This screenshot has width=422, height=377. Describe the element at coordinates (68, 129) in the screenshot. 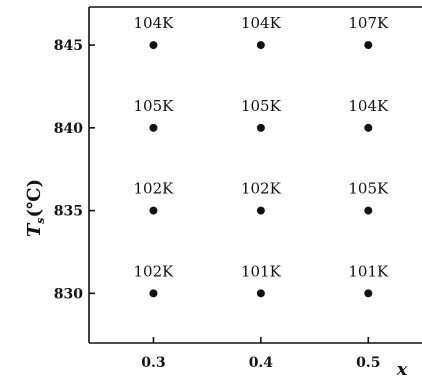

I see `y-tick-label: 840` at that location.